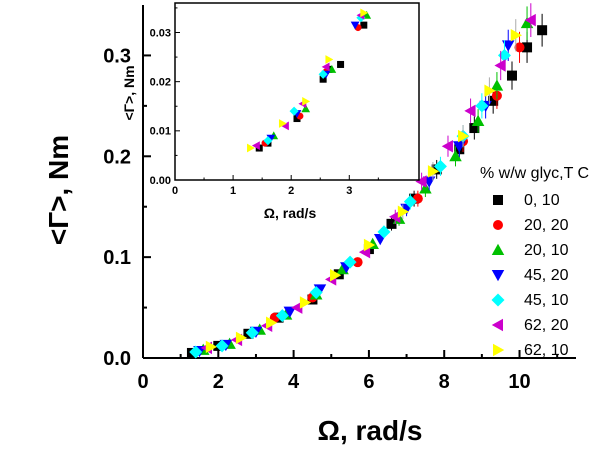 The height and width of the screenshot is (451, 616). Describe the element at coordinates (546, 300) in the screenshot. I see `legend-label: 45, 10` at that location.